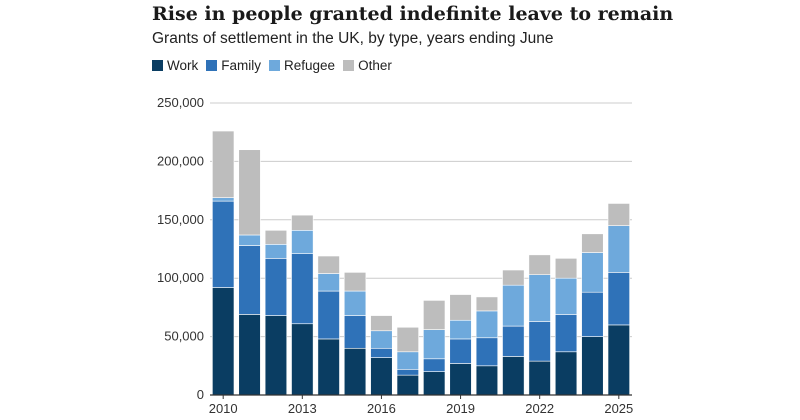 This screenshot has width=800, height=420. Describe the element at coordinates (157, 65) in the screenshot. I see `legend-swatch-work` at that location.